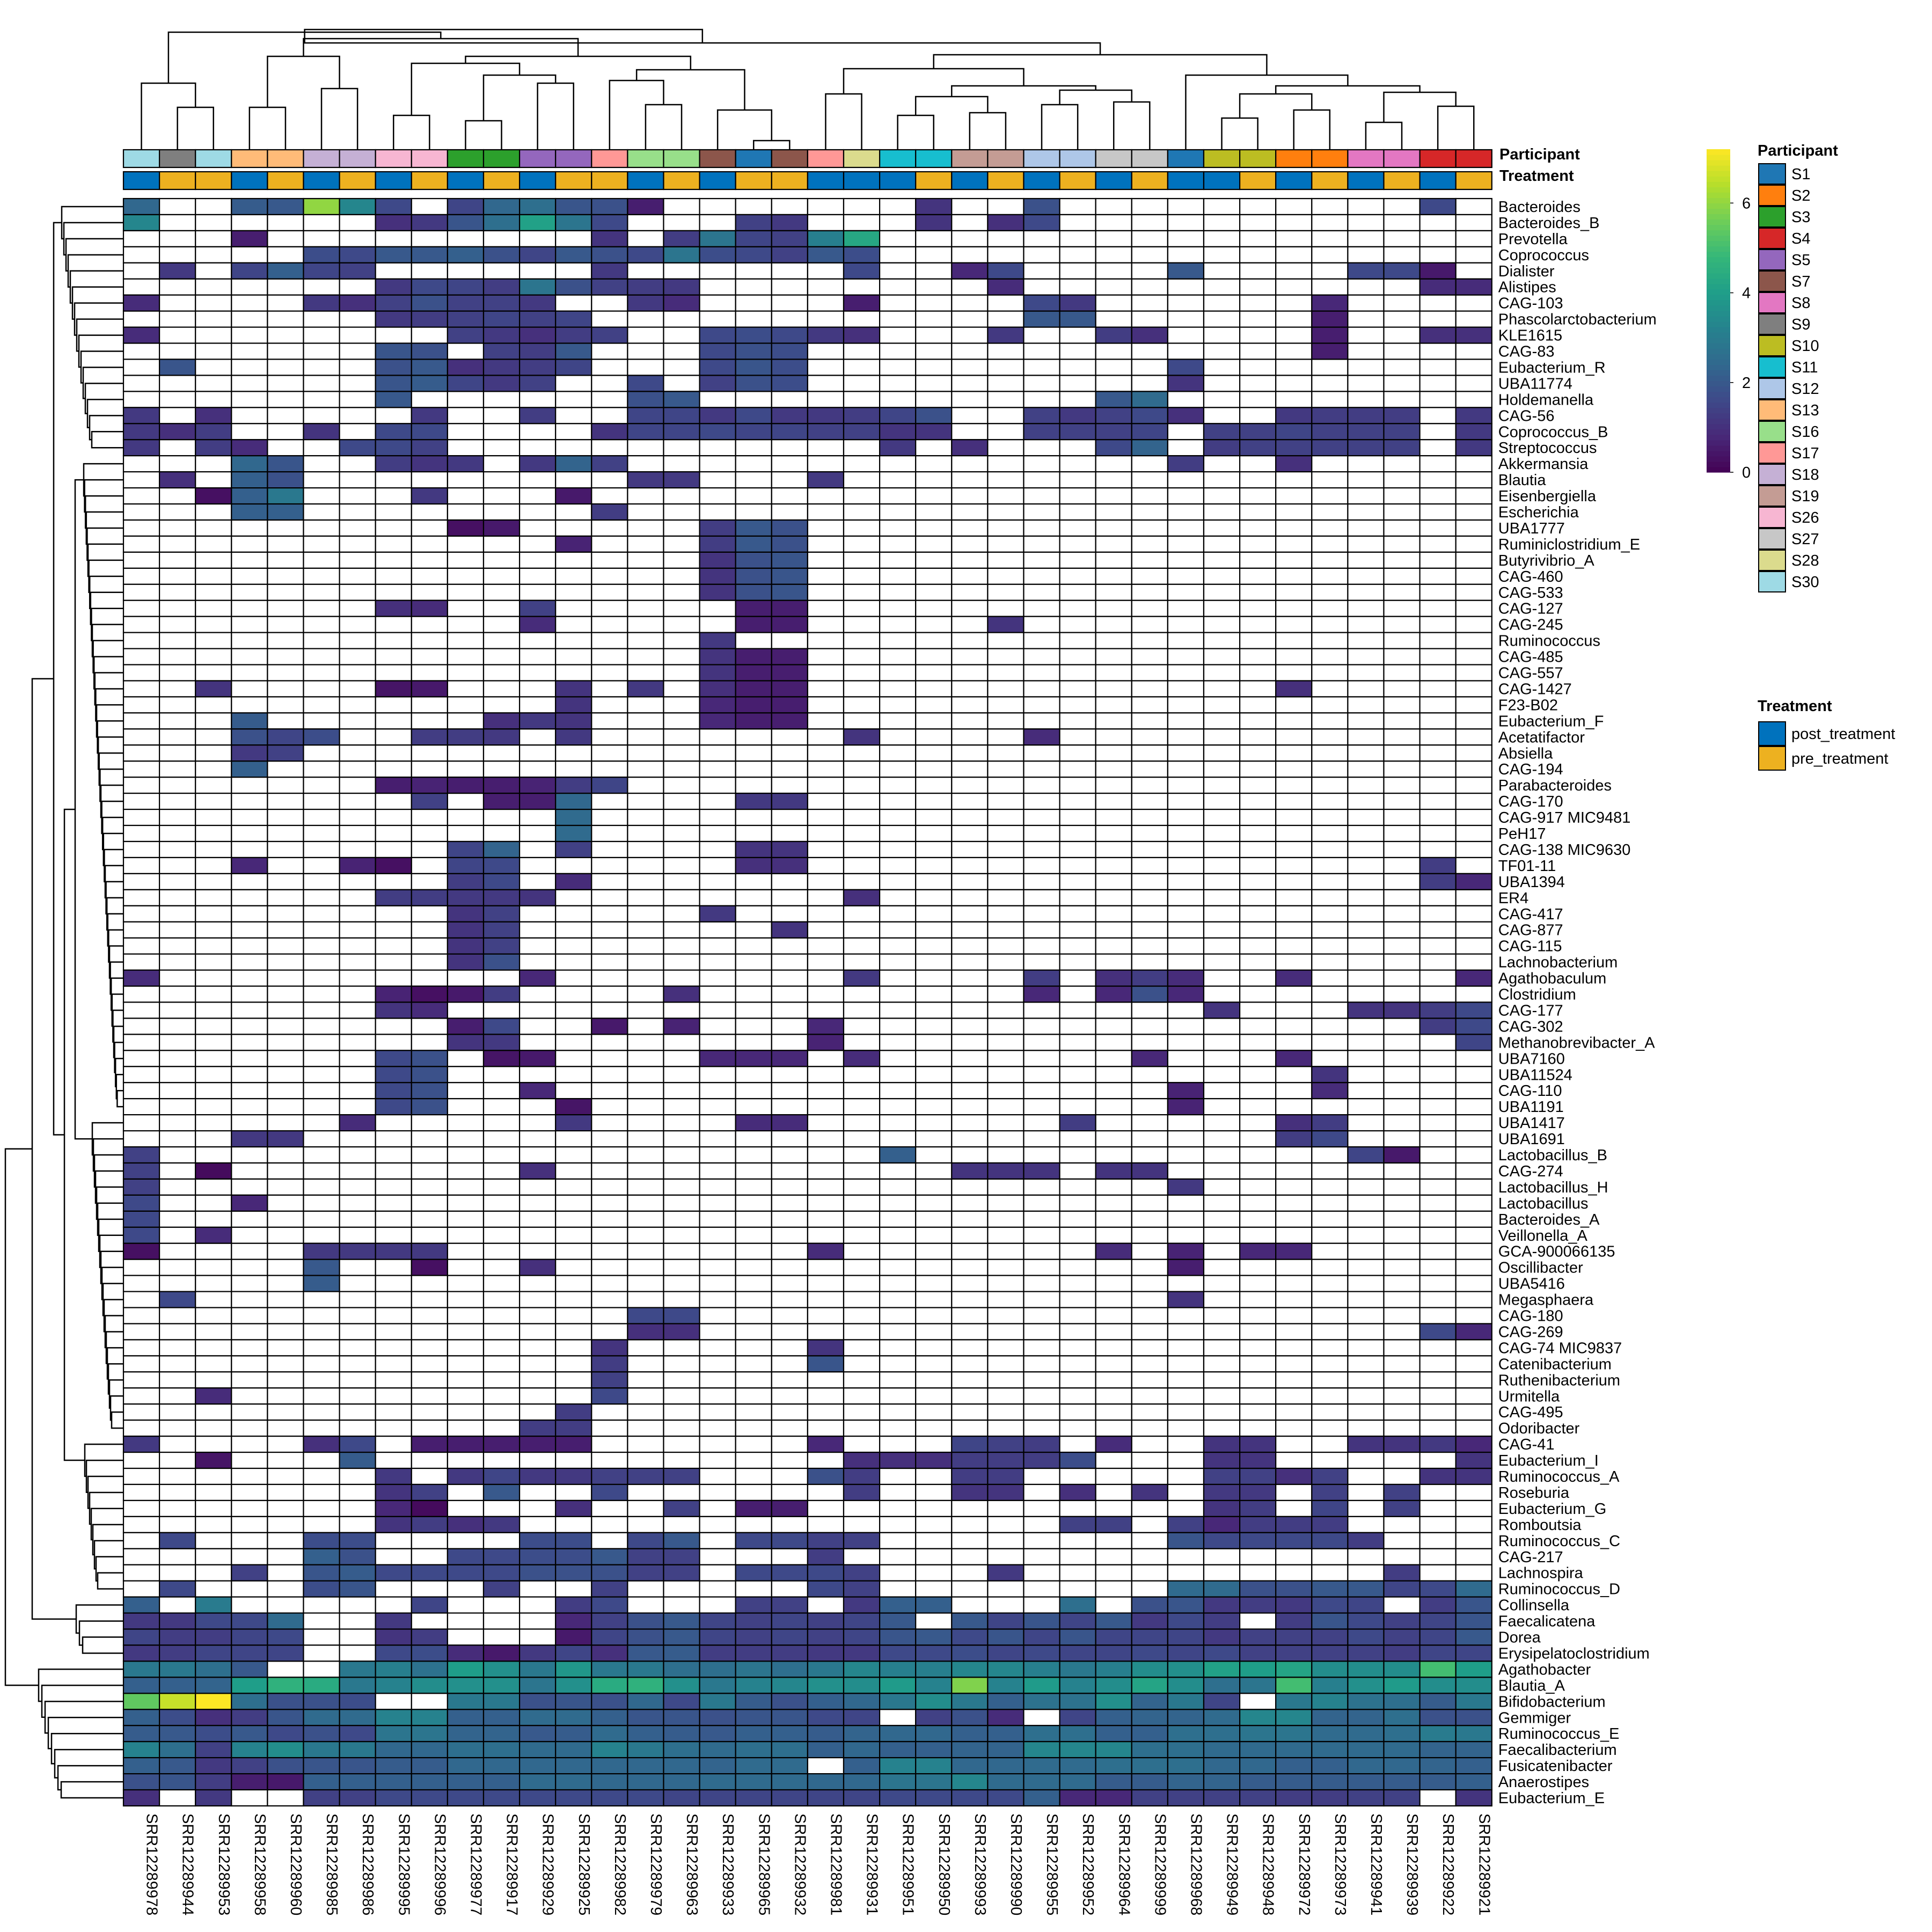 This screenshot has height=1932, width=1932. I want to click on legend-treatment-swatch, so click(1772, 733).